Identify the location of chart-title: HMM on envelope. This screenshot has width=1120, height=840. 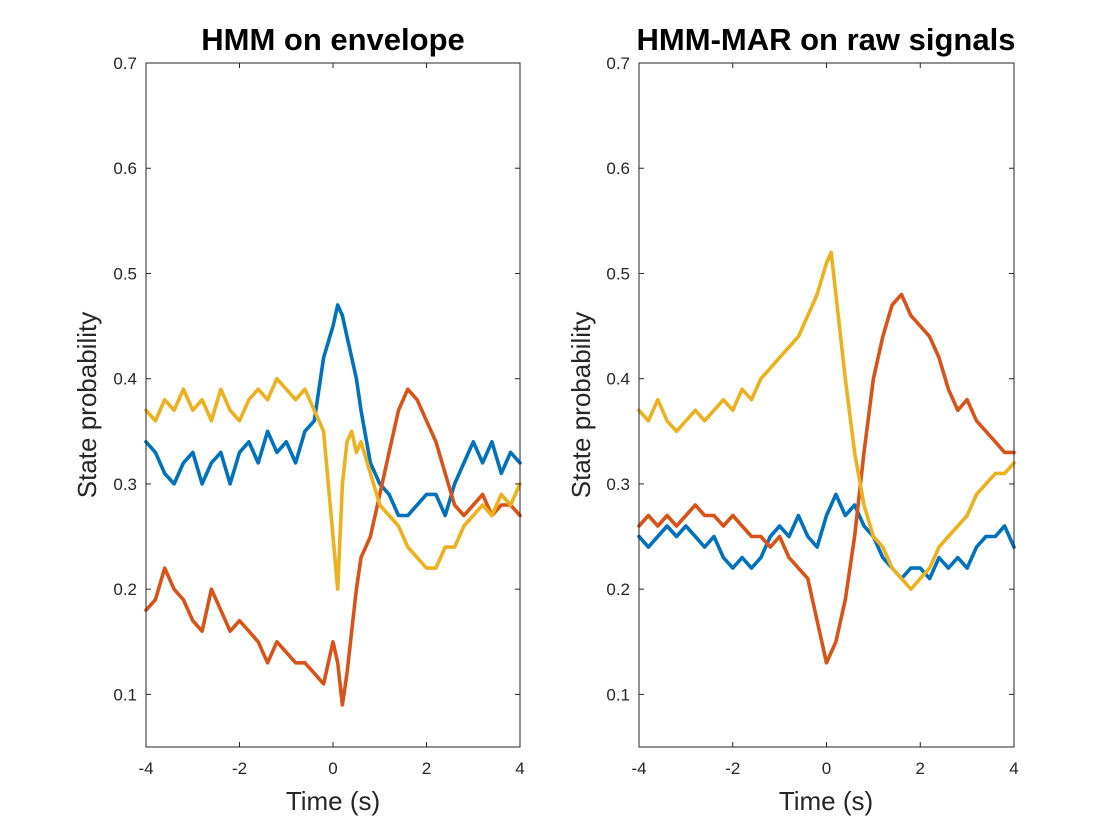
(333, 39).